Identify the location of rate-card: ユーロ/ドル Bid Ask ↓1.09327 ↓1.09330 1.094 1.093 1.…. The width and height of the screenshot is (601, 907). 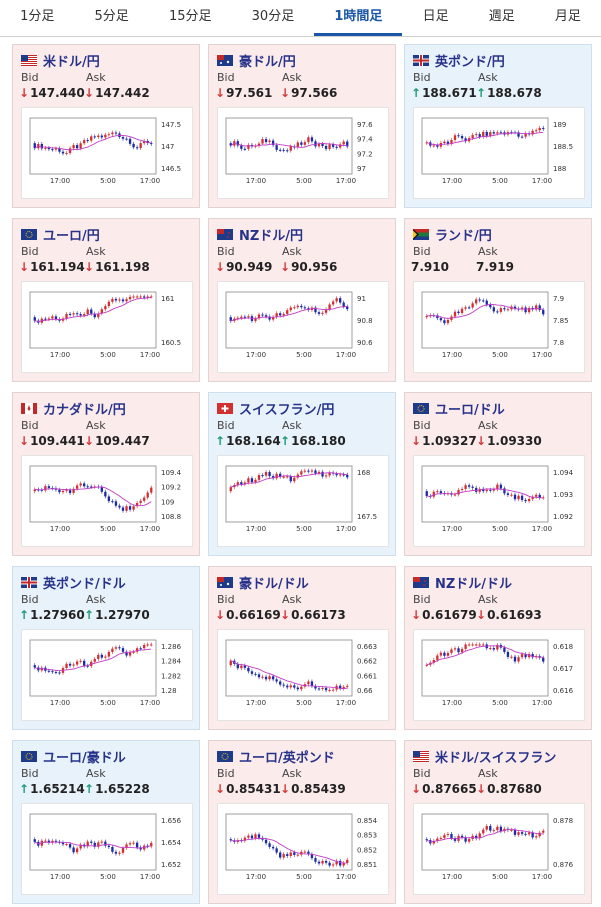
(498, 474).